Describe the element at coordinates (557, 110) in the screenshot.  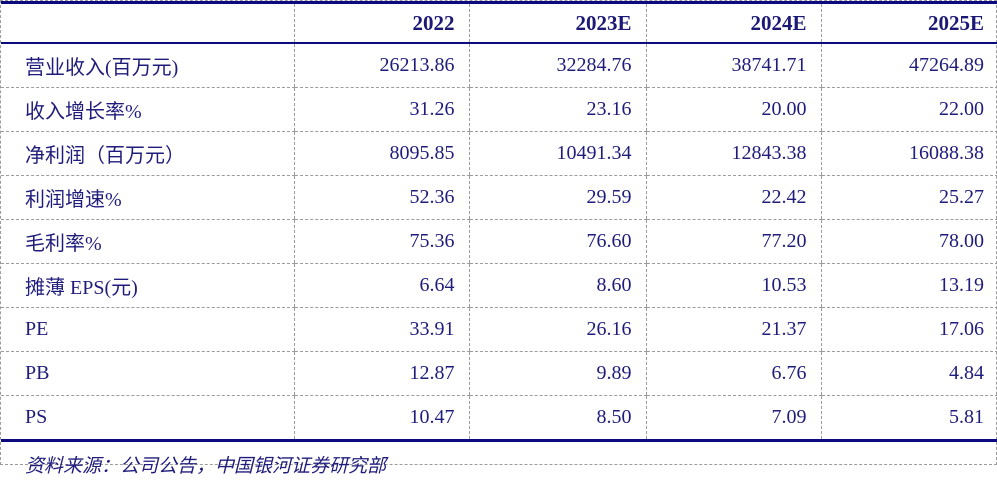
I see `cell-value: 23.16` at that location.